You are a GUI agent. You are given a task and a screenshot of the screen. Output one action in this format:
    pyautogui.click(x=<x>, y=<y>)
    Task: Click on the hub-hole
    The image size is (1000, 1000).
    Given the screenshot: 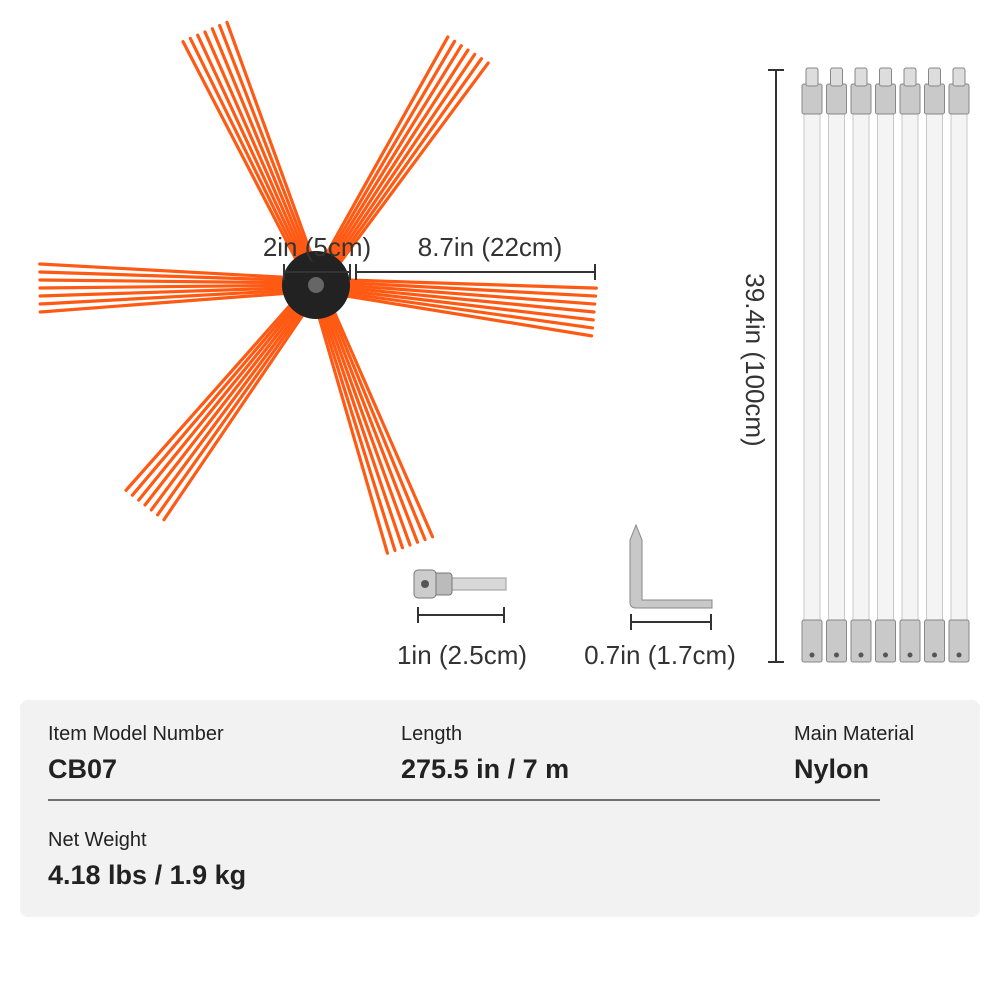 What is the action you would take?
    pyautogui.click(x=316, y=285)
    